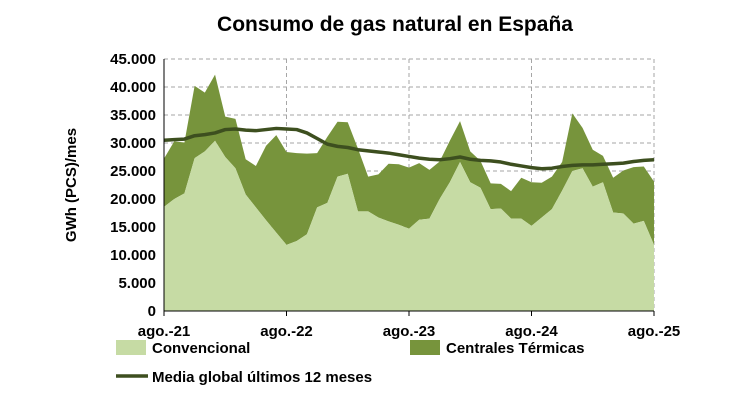 The image size is (750, 400). Describe the element at coordinates (515, 348) in the screenshot. I see `legend-label: Centrales Térmicas` at that location.